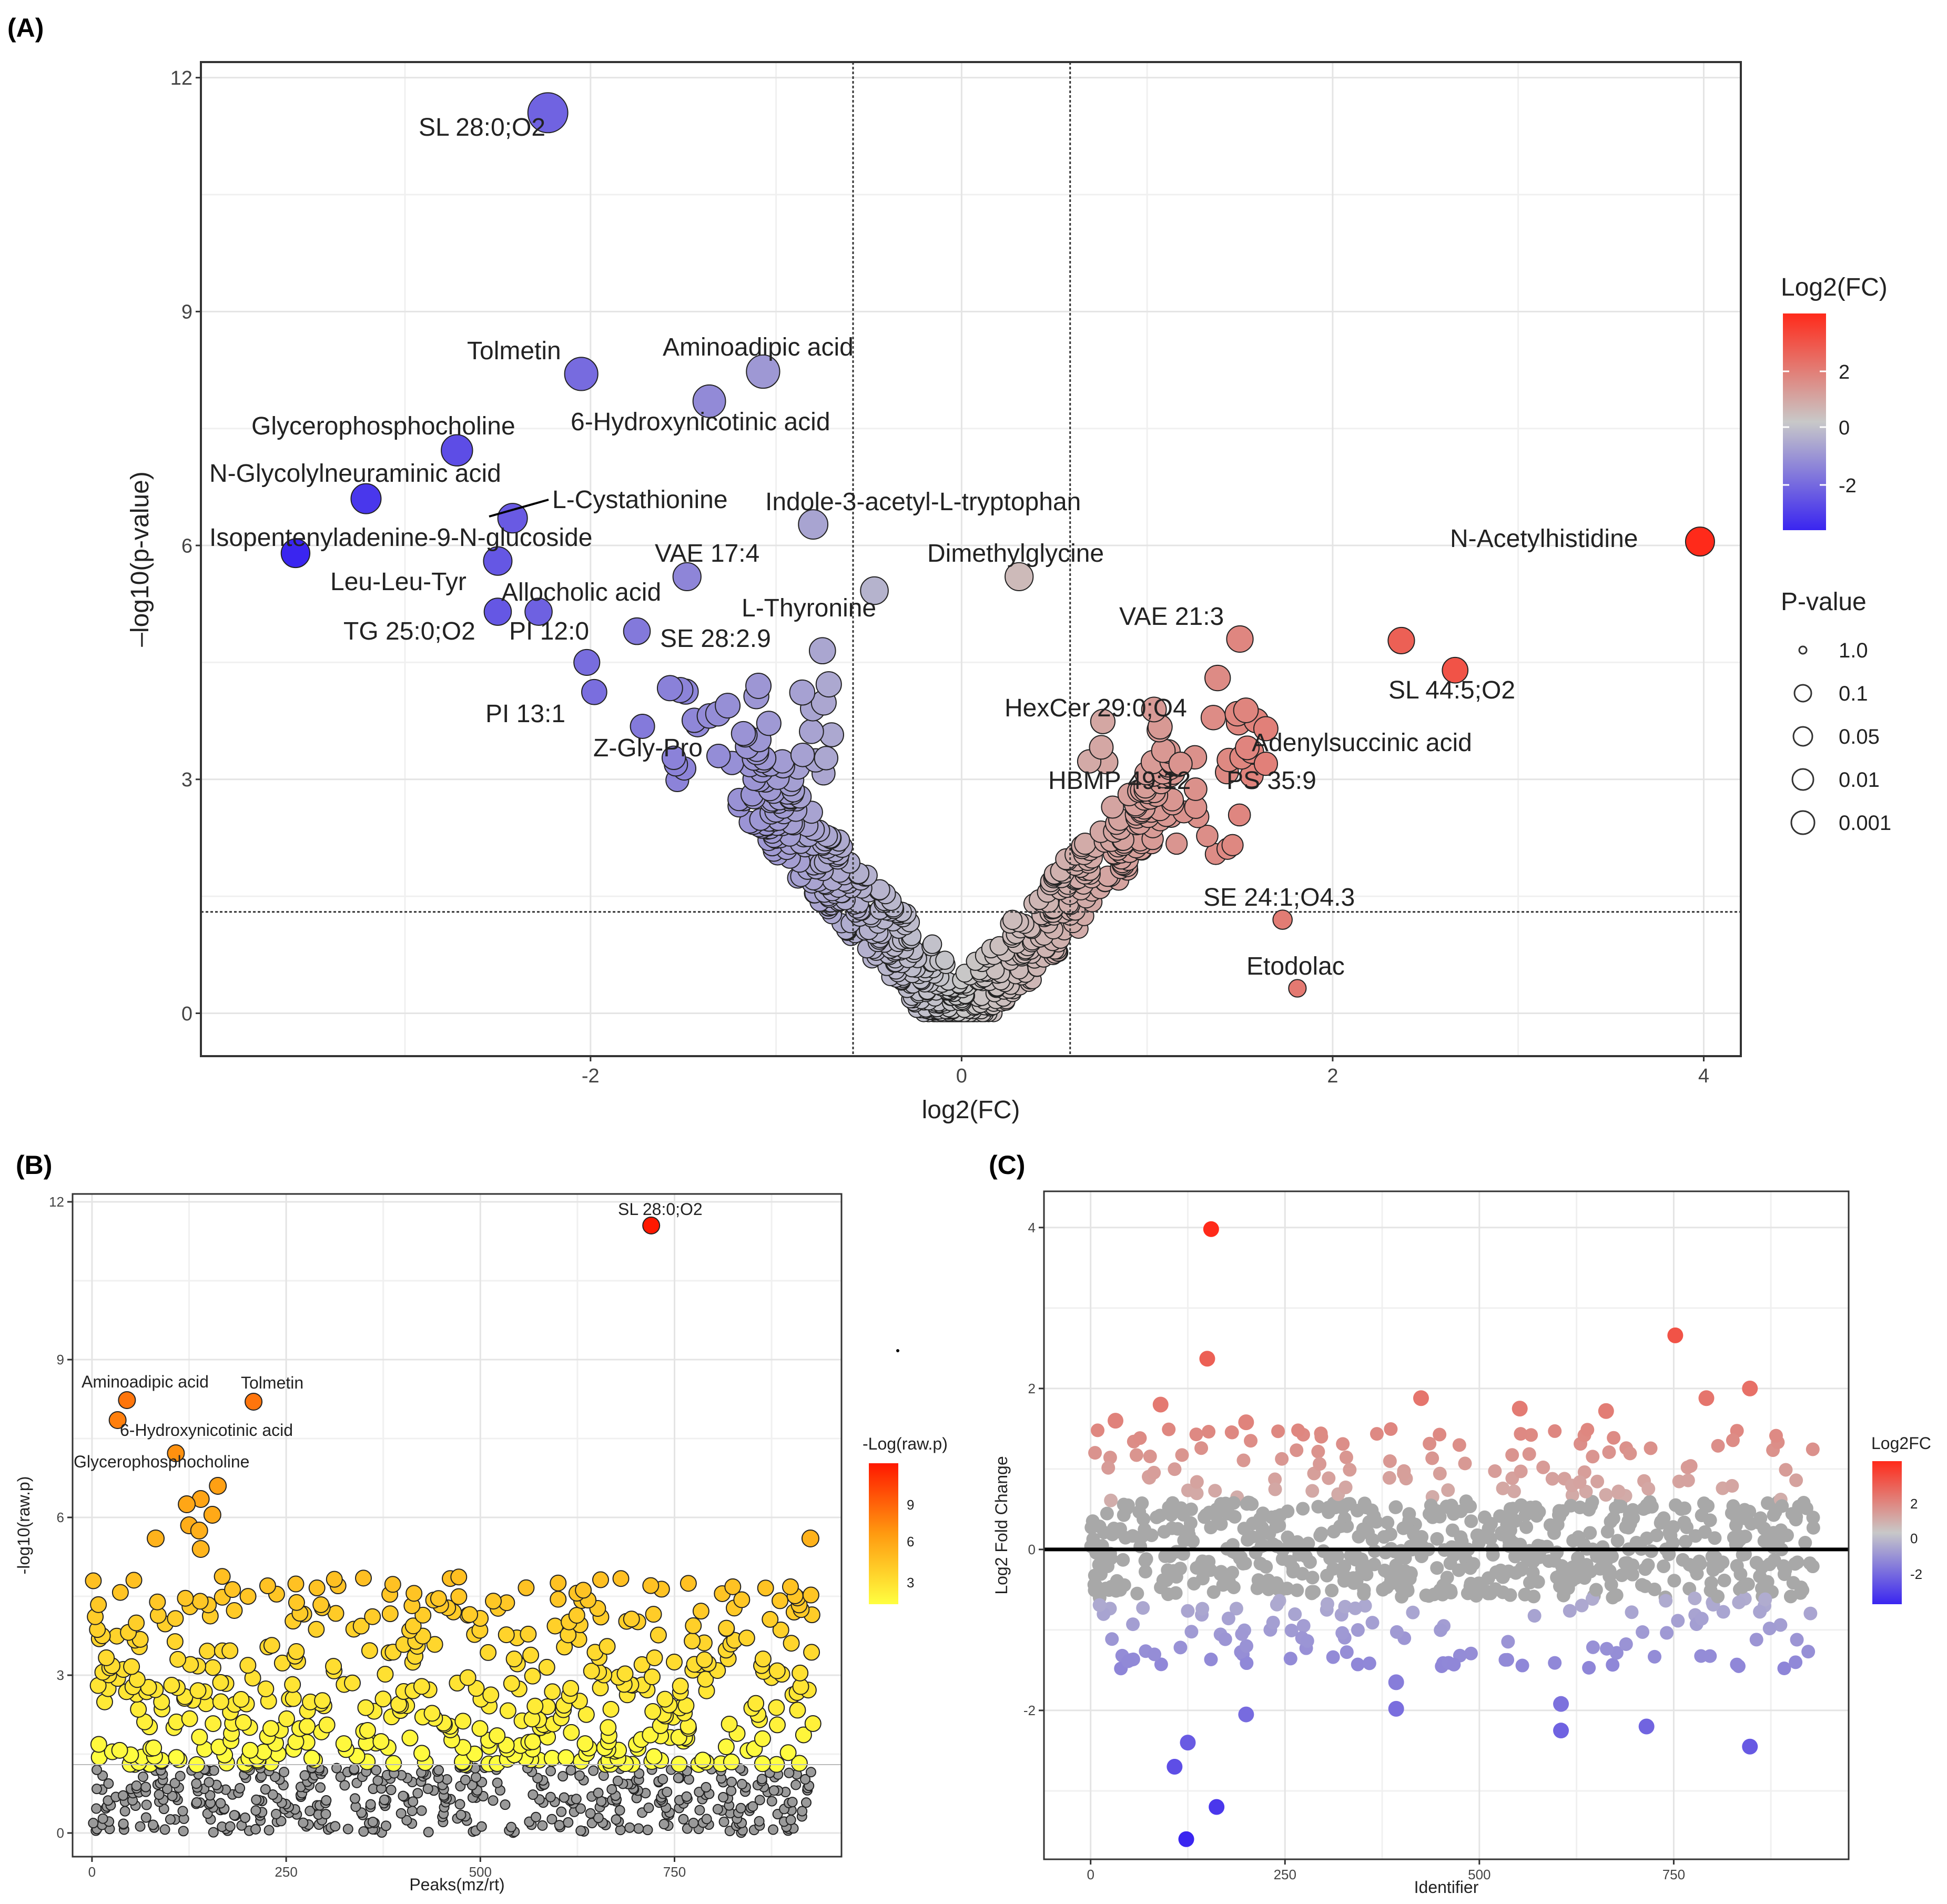 This screenshot has width=1947, height=1904. Describe the element at coordinates (1090, 1874) in the screenshot. I see `x-tick-label: 0` at that location.